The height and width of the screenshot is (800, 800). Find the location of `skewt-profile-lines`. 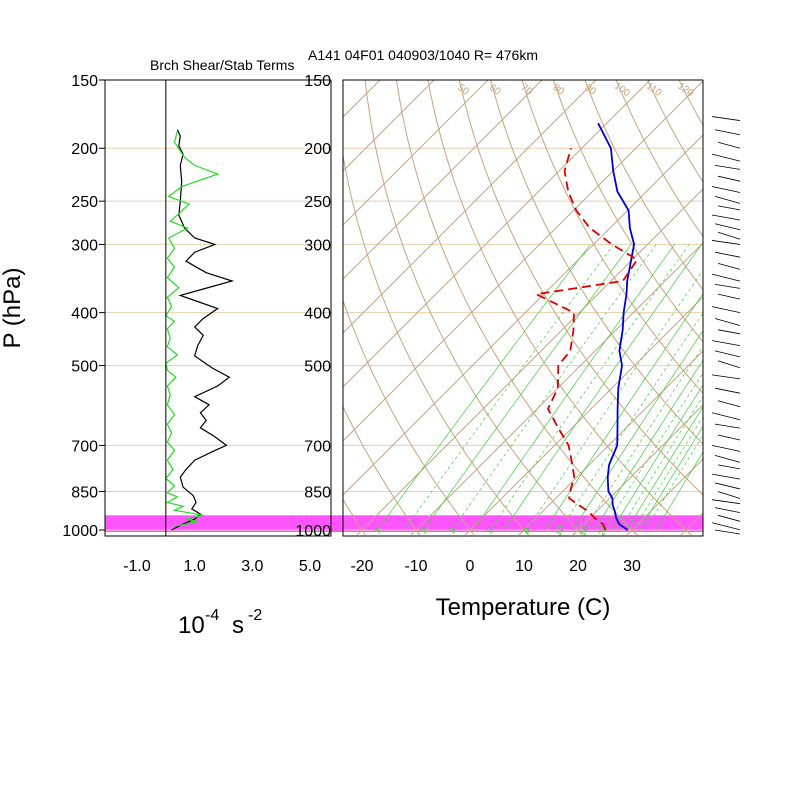

skewt-profile-lines is located at coordinates (586, 326).